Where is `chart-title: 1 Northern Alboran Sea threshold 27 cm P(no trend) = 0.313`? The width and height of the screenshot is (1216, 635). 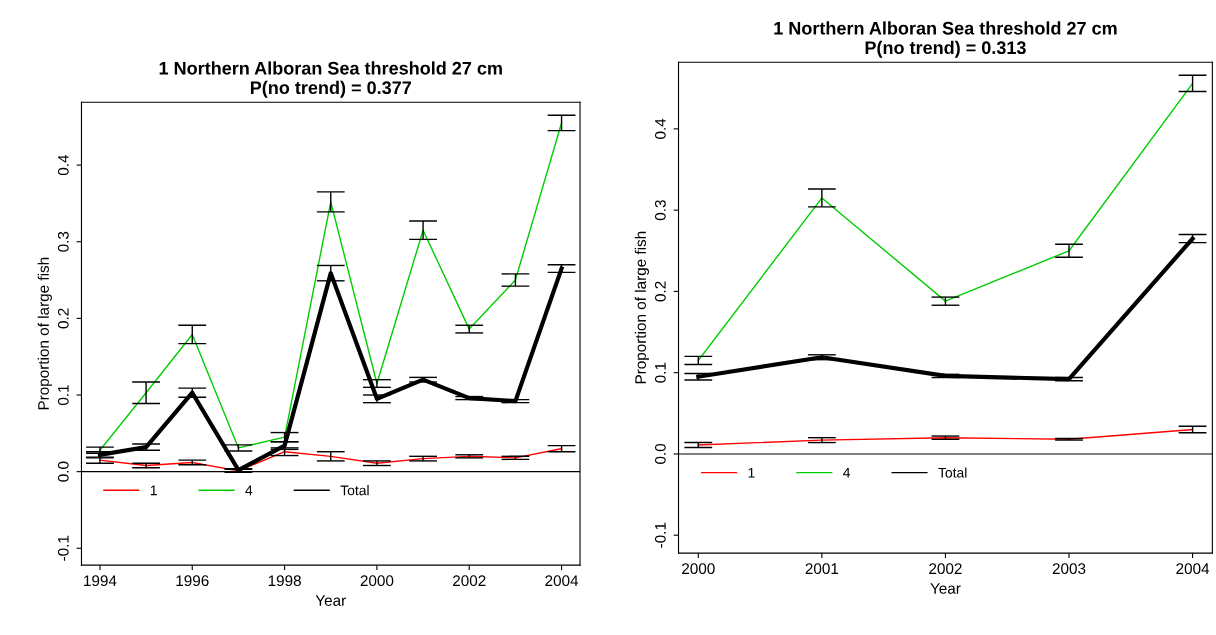 chart-title: 1 Northern Alboran Sea threshold 27 cm P(no trend) = 0.313 is located at coordinates (945, 39).